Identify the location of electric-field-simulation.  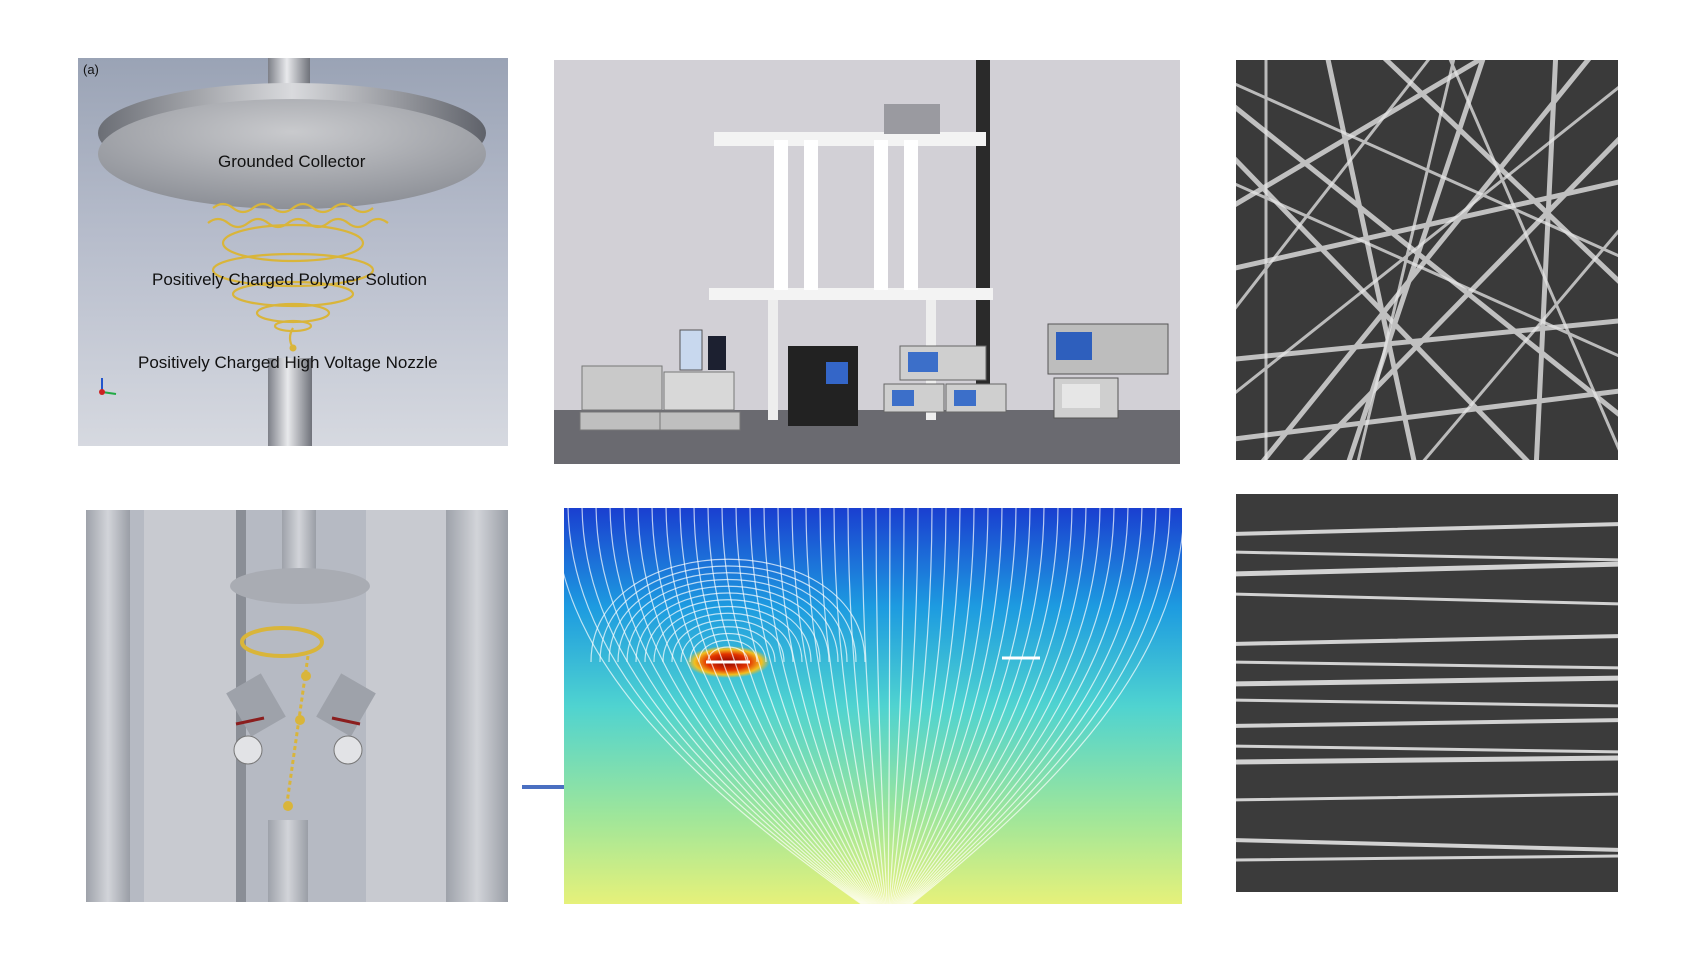
(873, 706).